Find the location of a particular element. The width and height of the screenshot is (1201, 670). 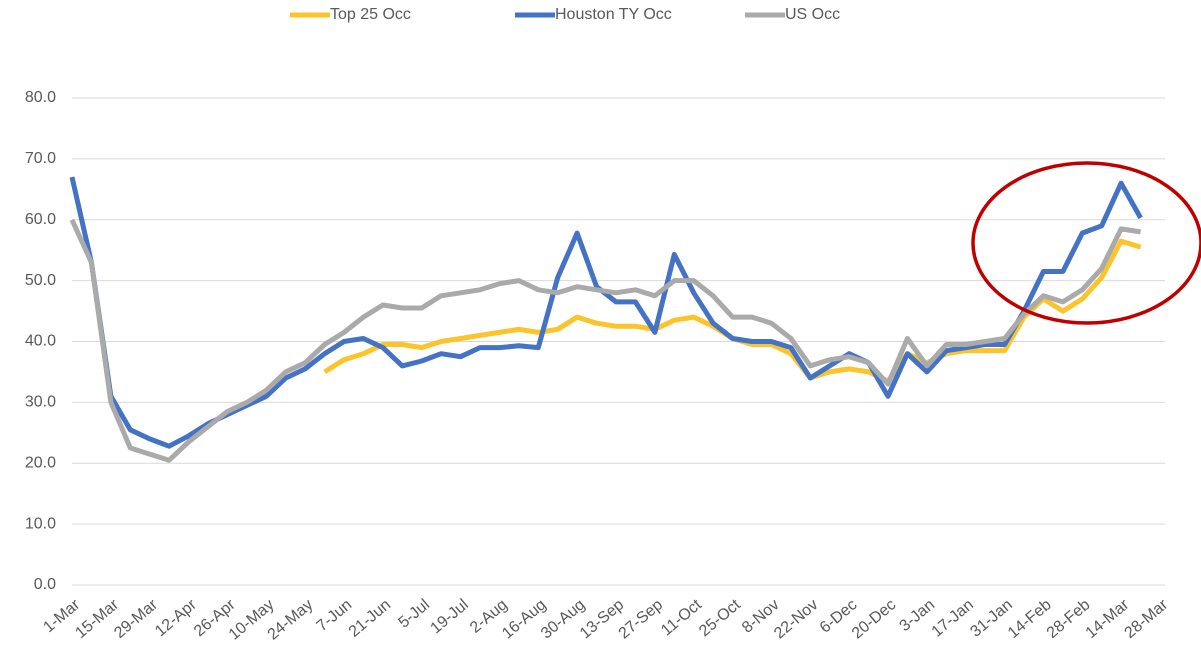

x-tick-label: 21-Jun is located at coordinates (370, 618).